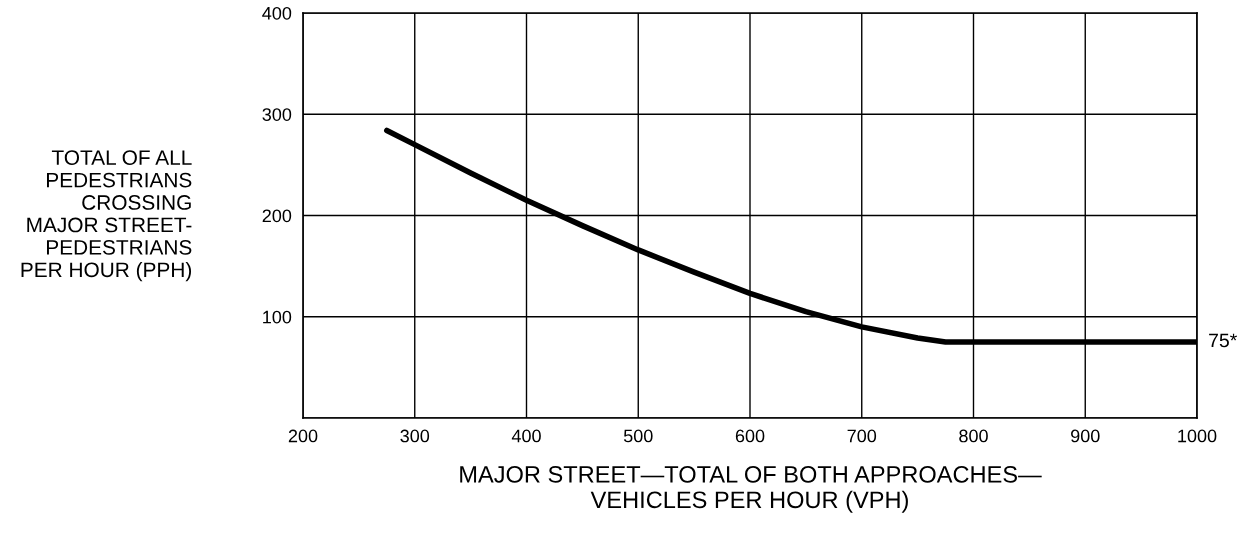 The width and height of the screenshot is (1252, 533). What do you see at coordinates (750, 436) in the screenshot?
I see `x-tick-label: 600` at bounding box center [750, 436].